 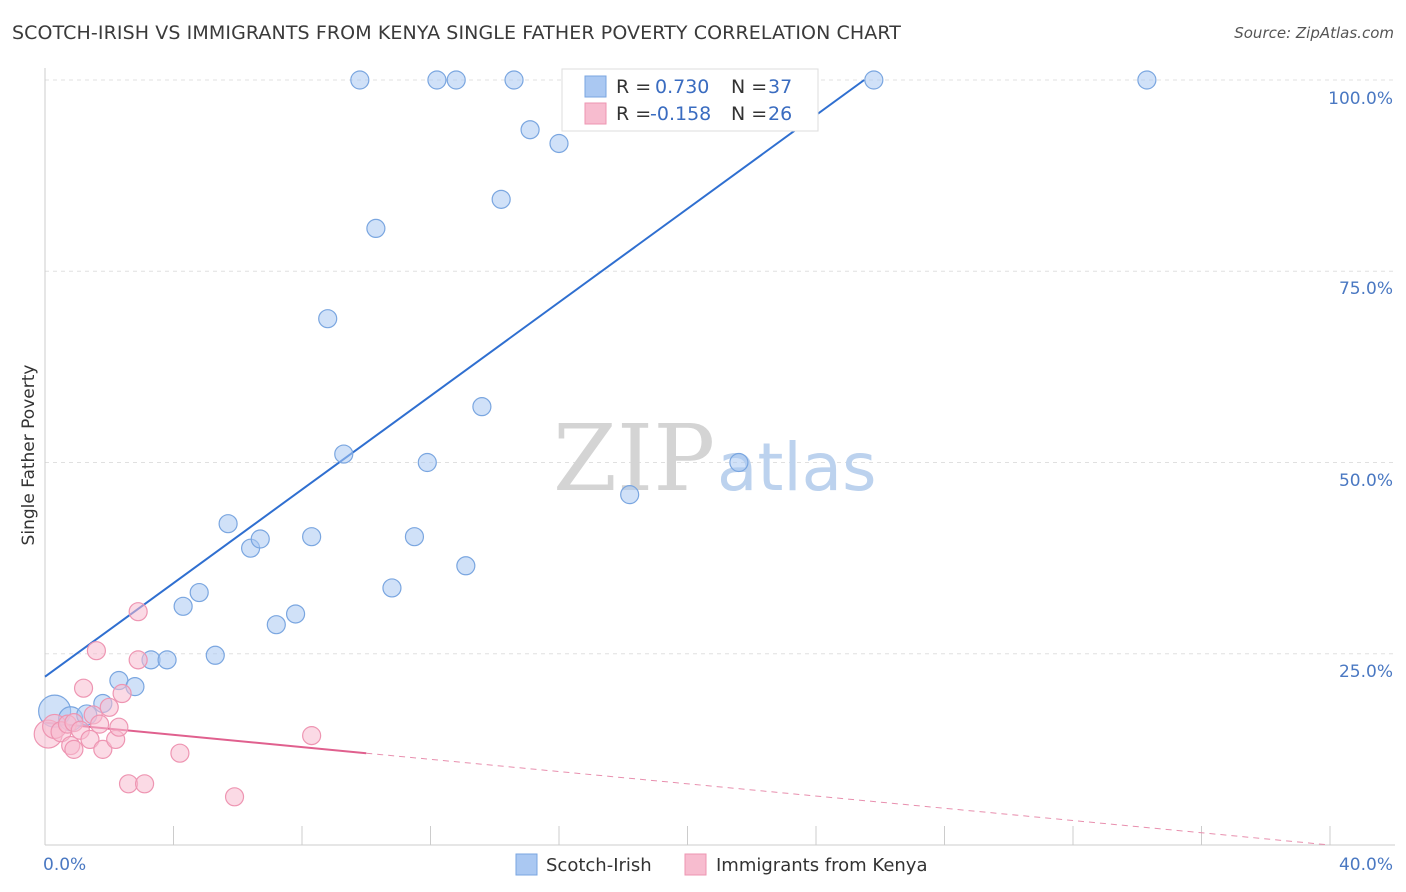 What do you see at coordinates (64, 865) in the screenshot?
I see `x-tick-label: 0.0%` at bounding box center [64, 865].